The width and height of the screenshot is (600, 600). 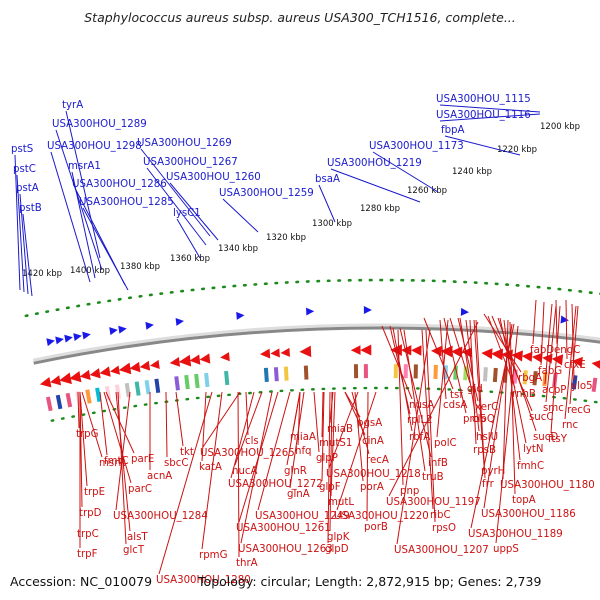 I want to click on reverse-gene-label: trpF, so click(x=87, y=554).